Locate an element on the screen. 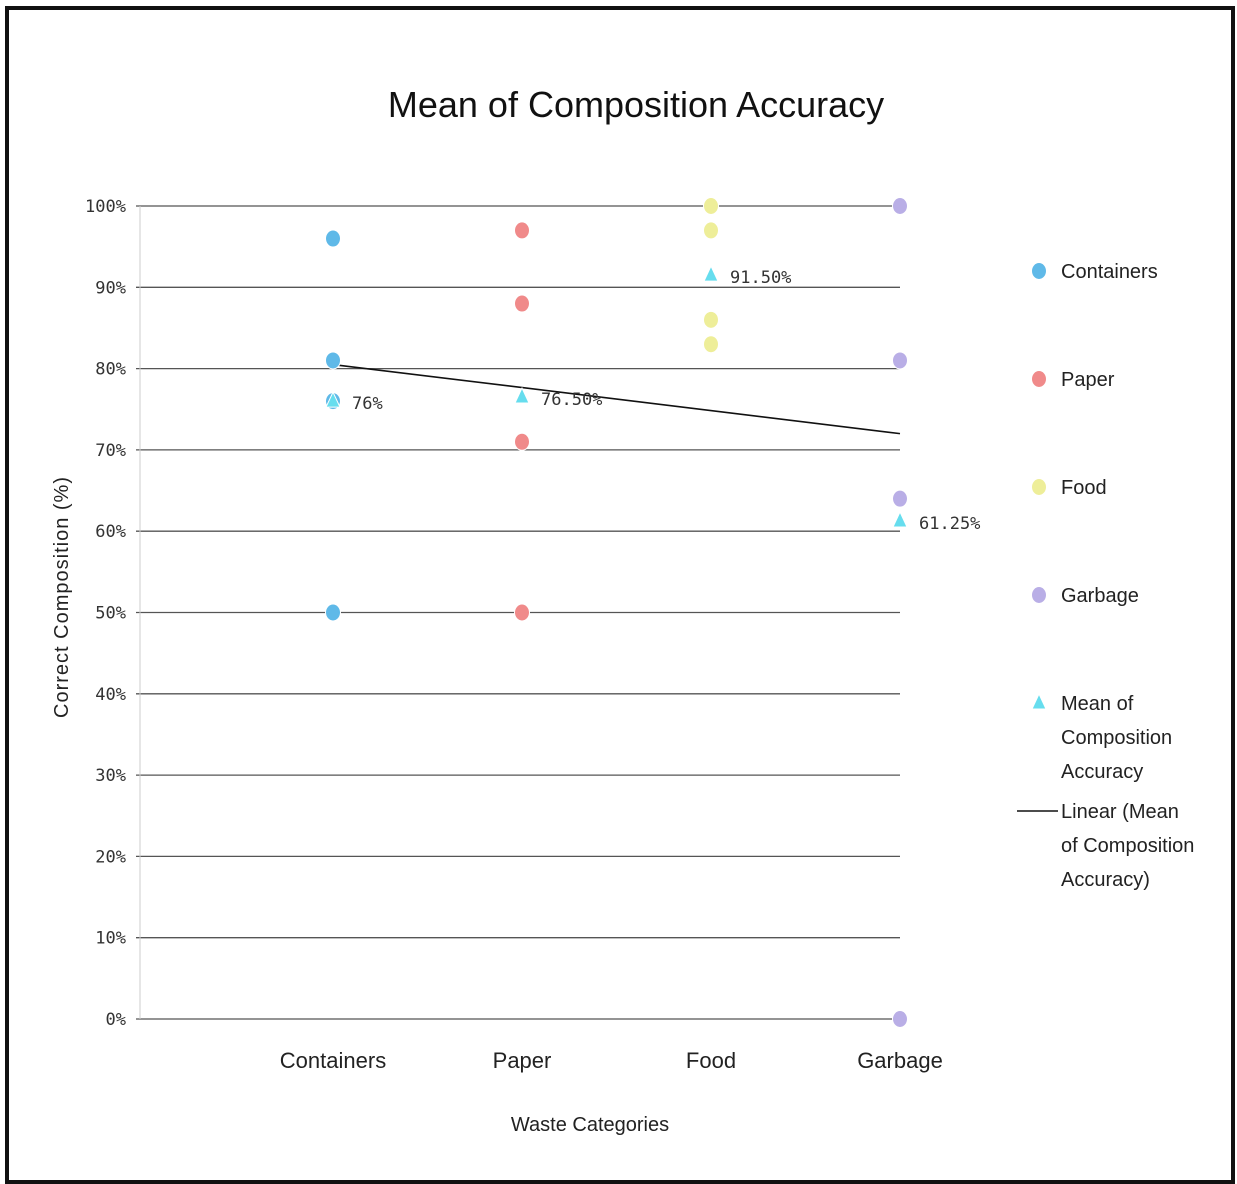 The image size is (1237, 1184). legend-label: Paper is located at coordinates (1088, 380).